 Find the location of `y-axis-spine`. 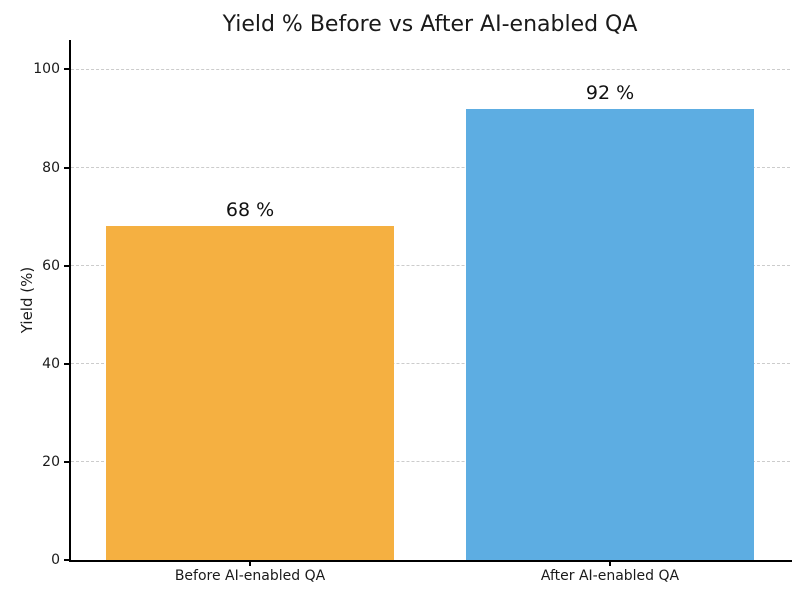

y-axis-spine is located at coordinates (70, 301).